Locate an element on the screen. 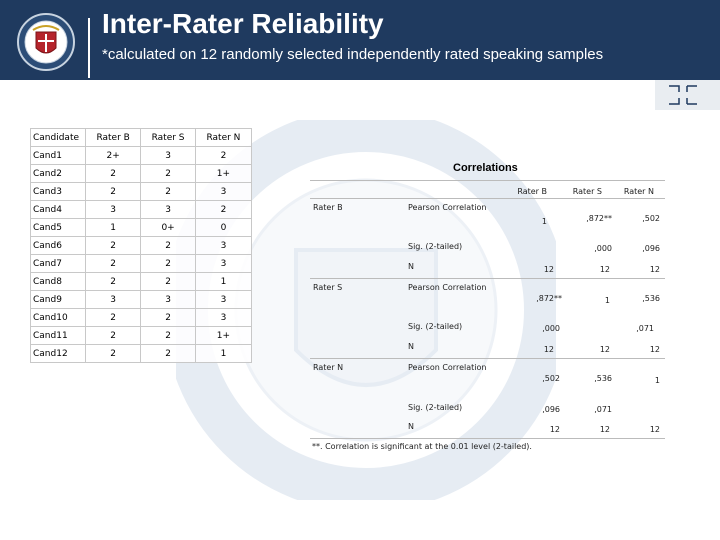 This screenshot has width=720, height=540. row-group-label: Rater S is located at coordinates (328, 287).